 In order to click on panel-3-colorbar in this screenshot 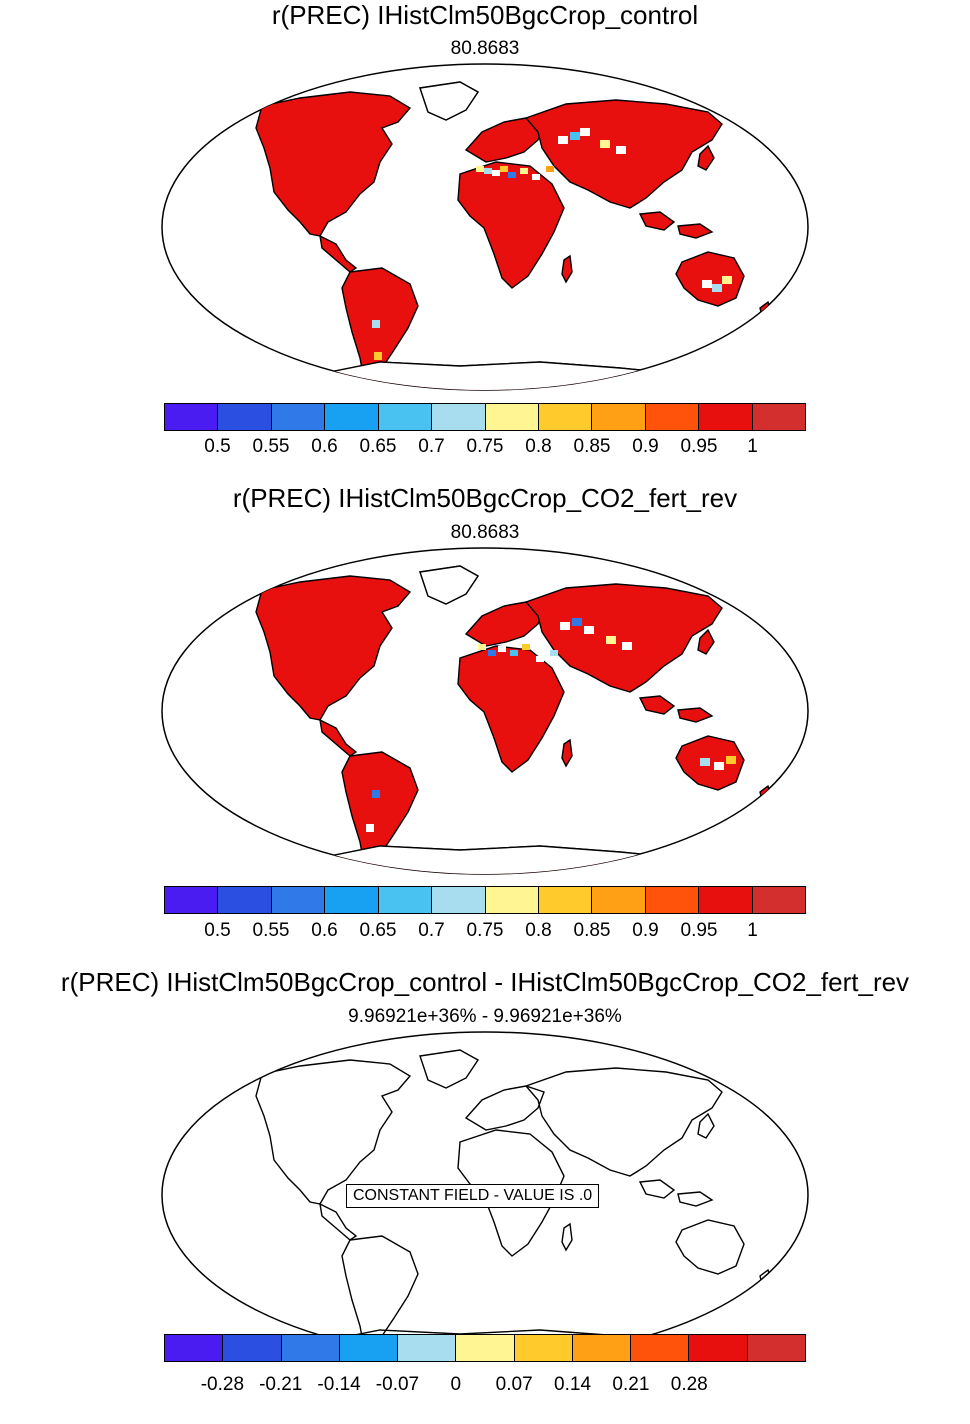, I will do `click(485, 1348)`.